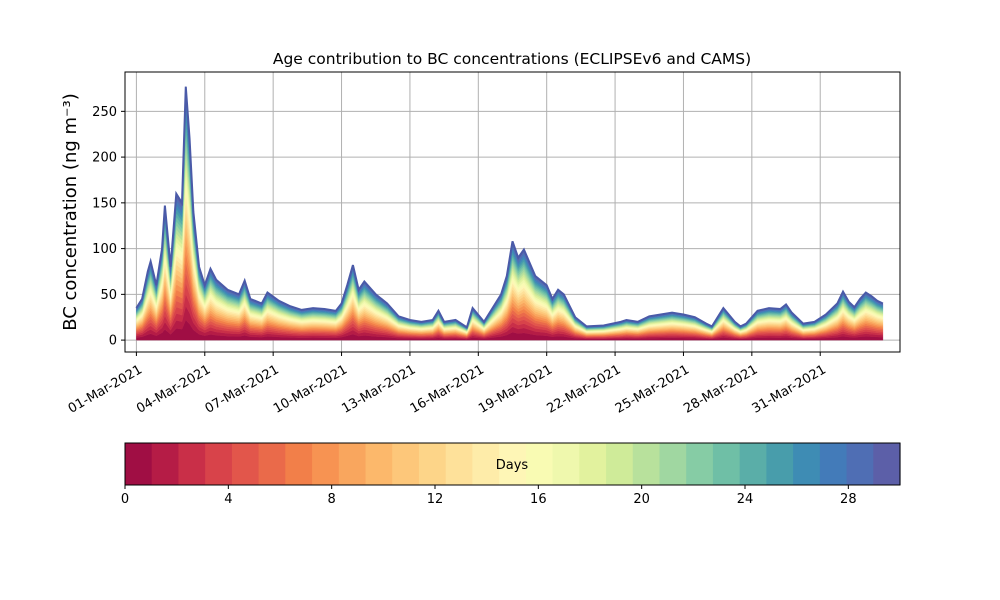  I want to click on x-tick-label: 07-Mar-2021, so click(242, 389).